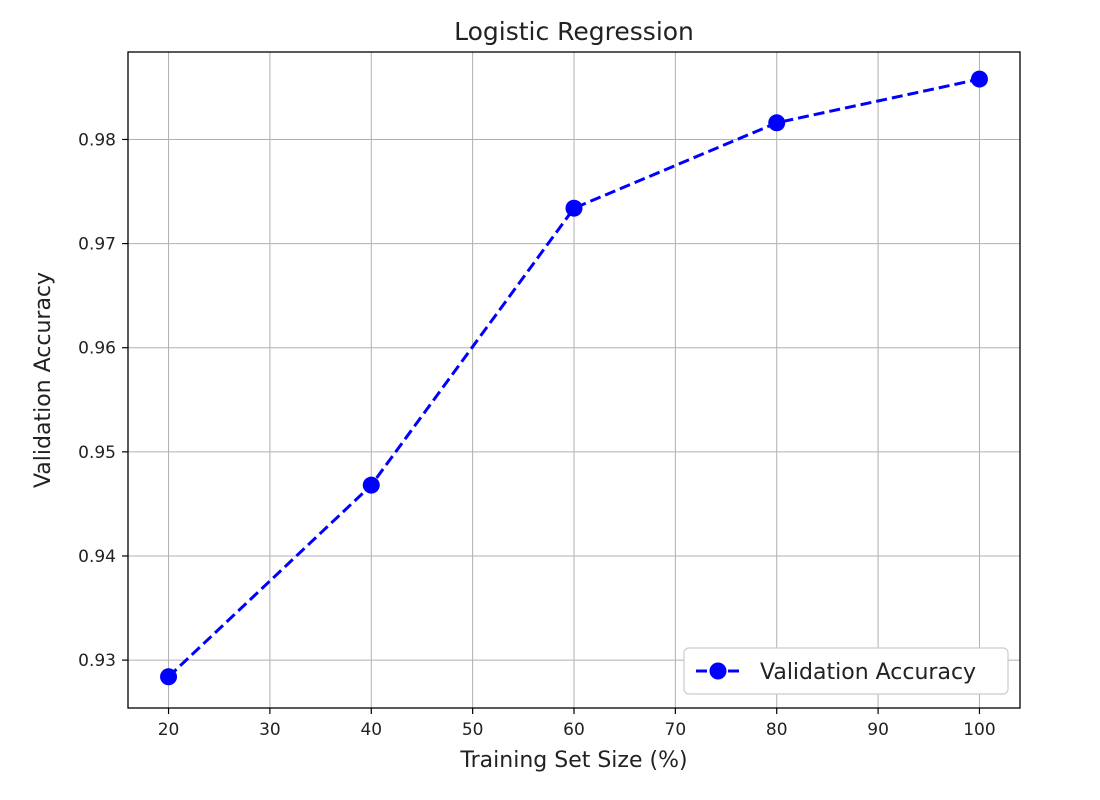 The width and height of the screenshot is (1100, 800). Describe the element at coordinates (979, 730) in the screenshot. I see `x-tick-label: 100` at that location.